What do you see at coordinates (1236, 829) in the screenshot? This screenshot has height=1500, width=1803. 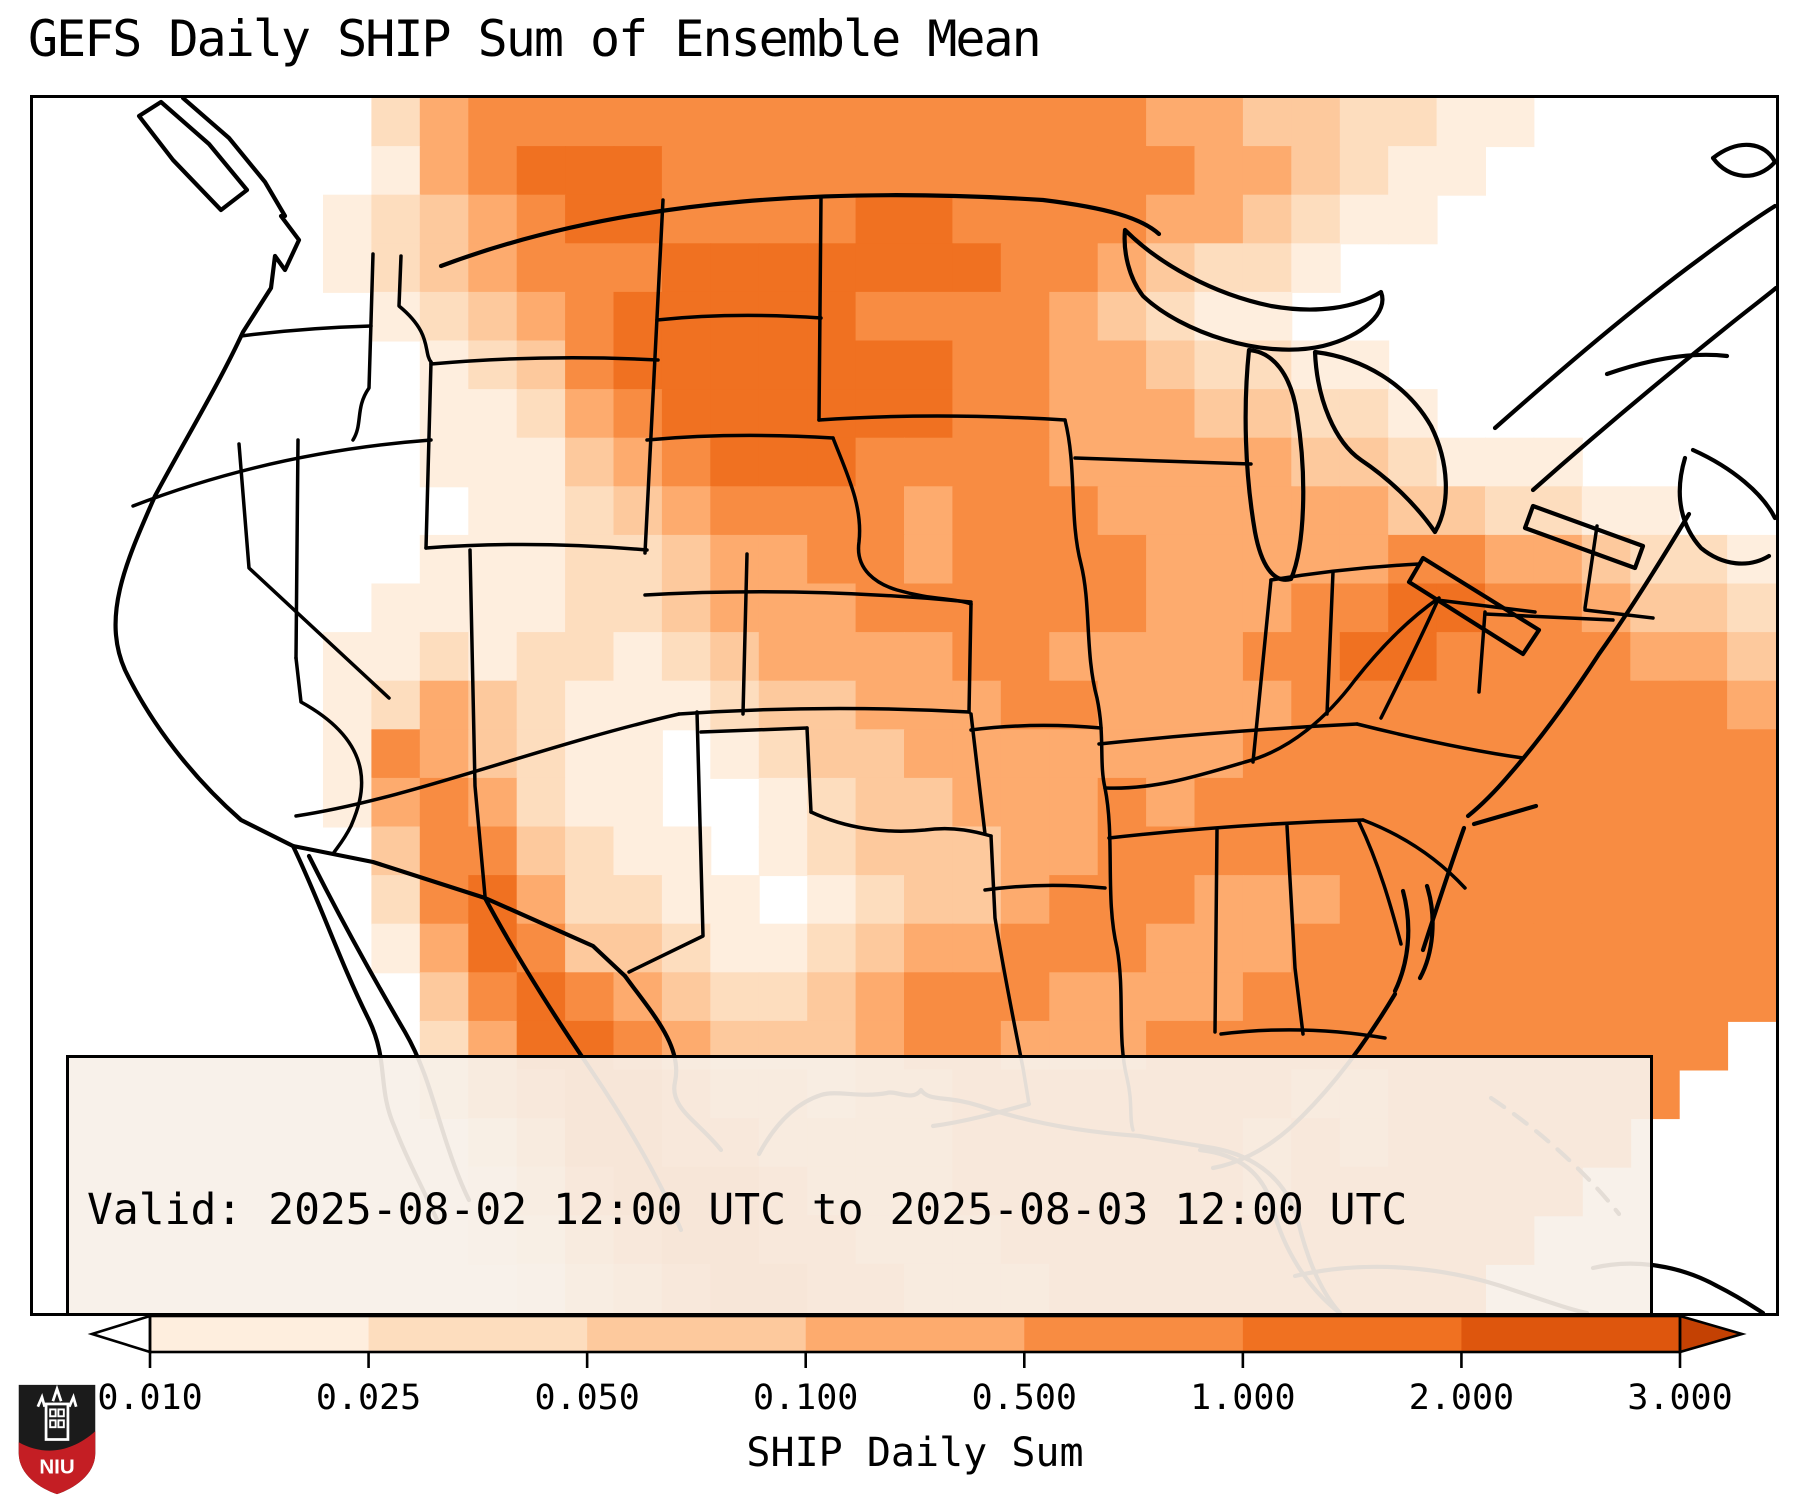 I see `border-tn-south` at bounding box center [1236, 829].